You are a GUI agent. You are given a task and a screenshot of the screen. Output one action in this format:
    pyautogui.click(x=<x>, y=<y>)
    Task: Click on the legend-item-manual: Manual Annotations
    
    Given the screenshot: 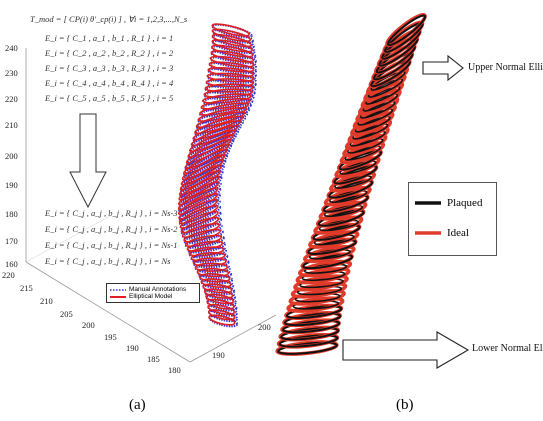 What is the action you would take?
    pyautogui.click(x=153, y=289)
    